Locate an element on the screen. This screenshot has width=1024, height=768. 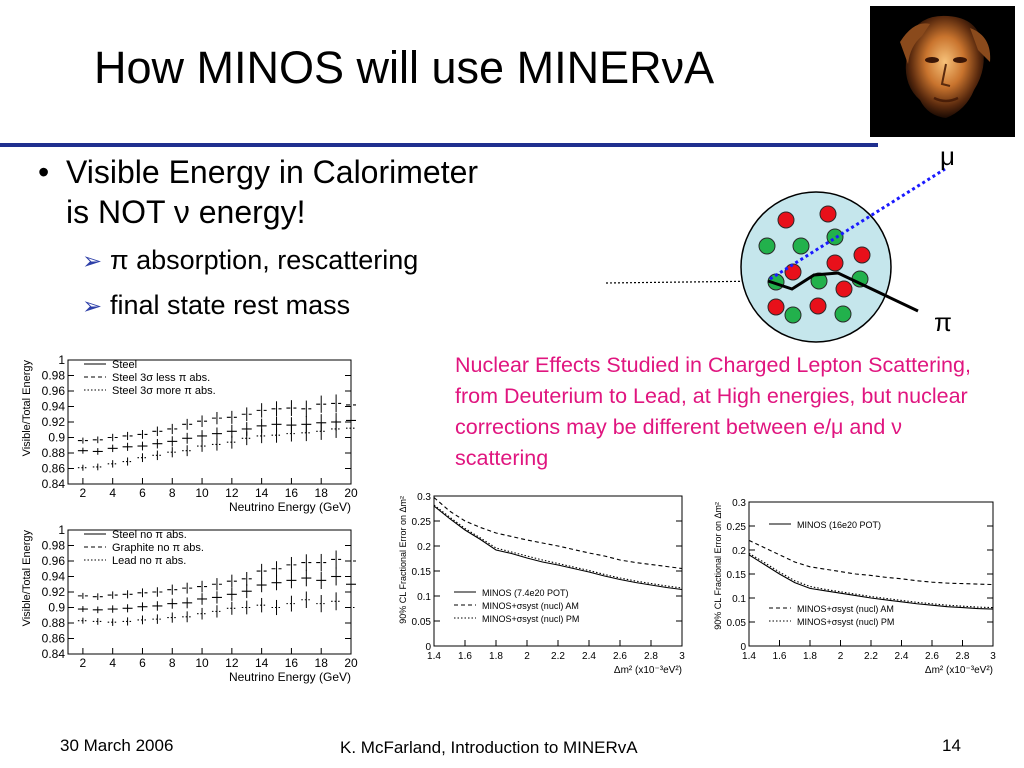
sub-bullet-text: final state rest mass is located at coordinates (230, 305).